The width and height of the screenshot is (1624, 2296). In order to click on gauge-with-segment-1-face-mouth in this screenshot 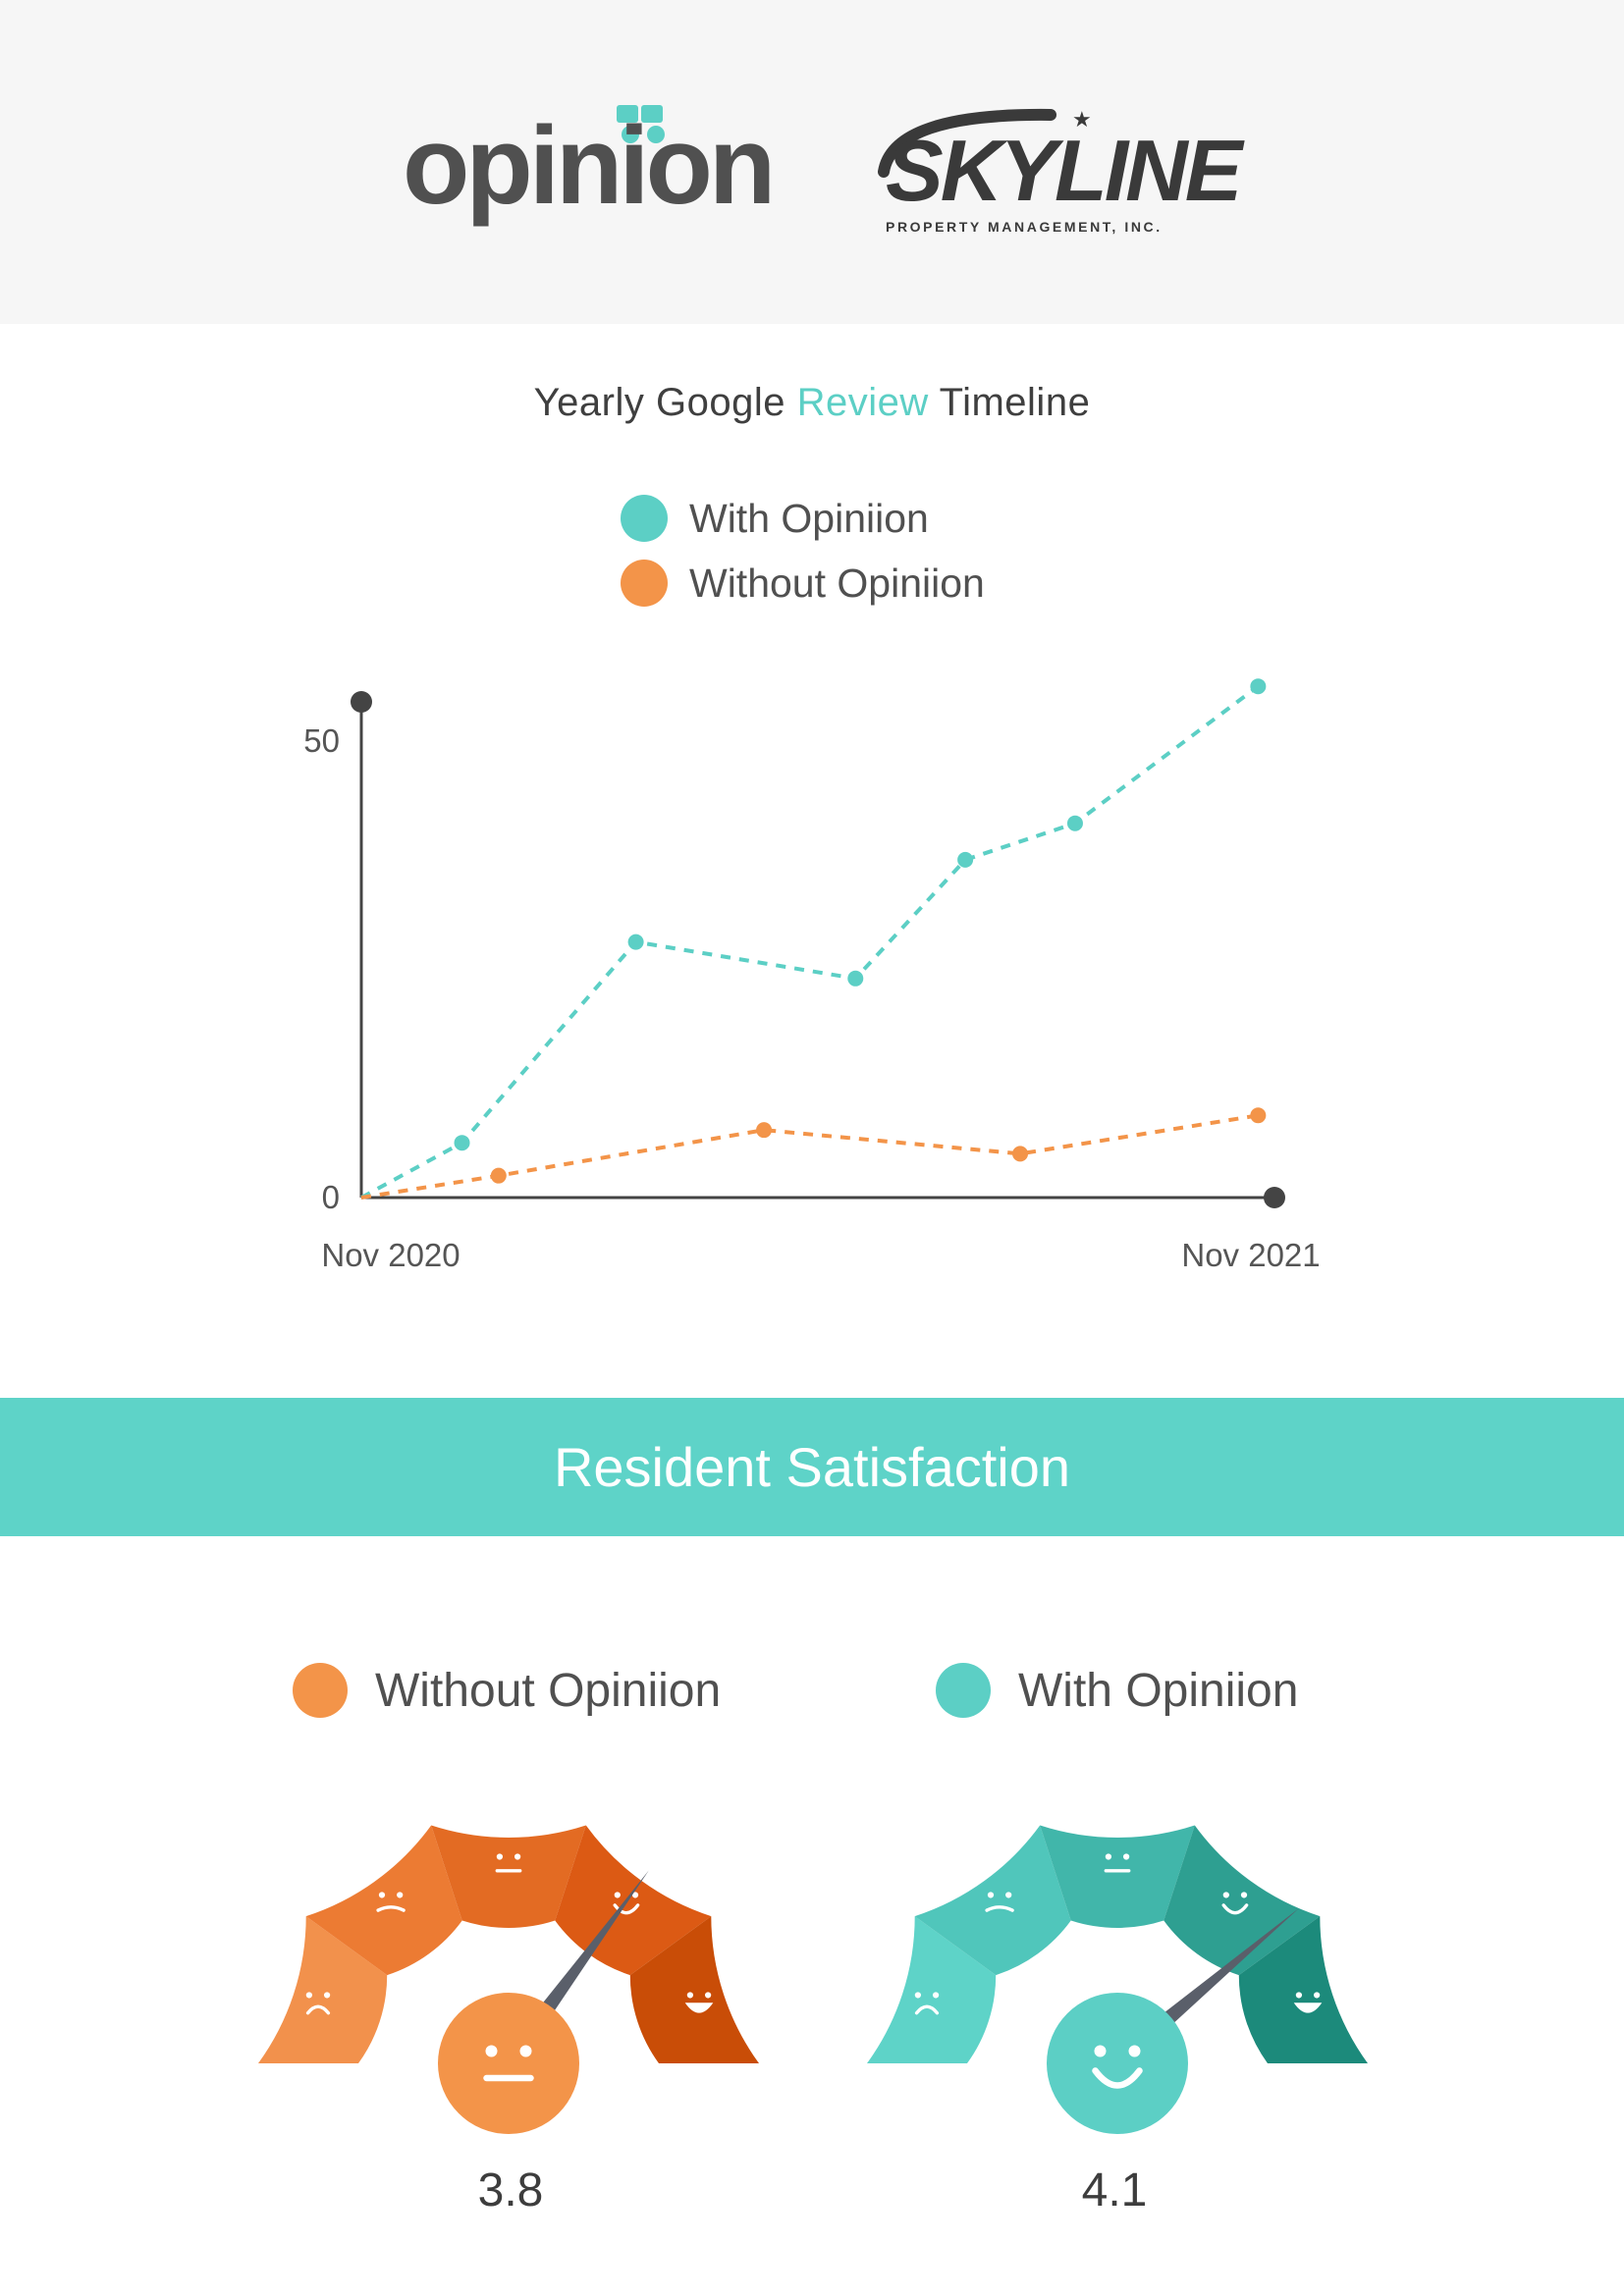, I will do `click(927, 2009)`.